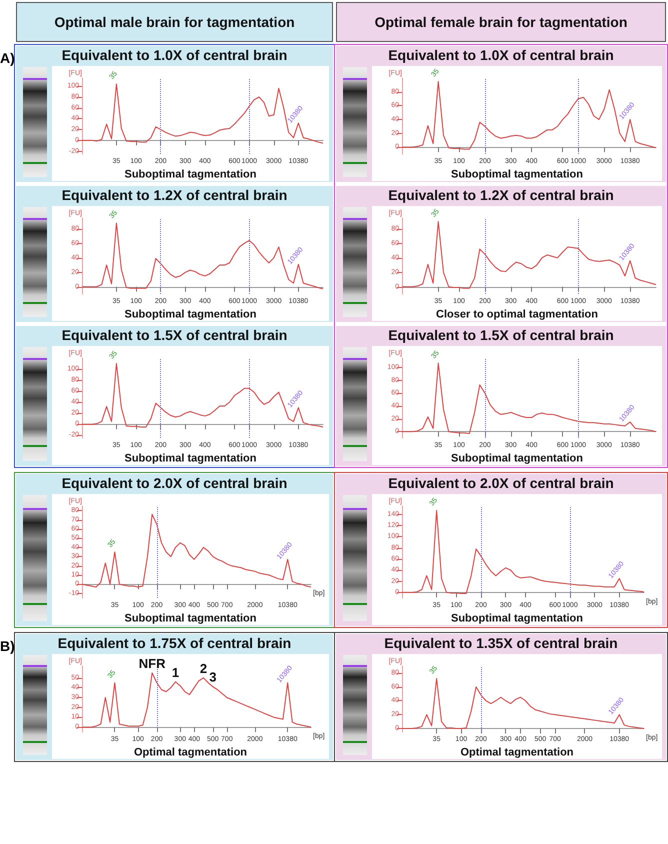  What do you see at coordinates (152, 663) in the screenshot?
I see `annotation: NFR` at bounding box center [152, 663].